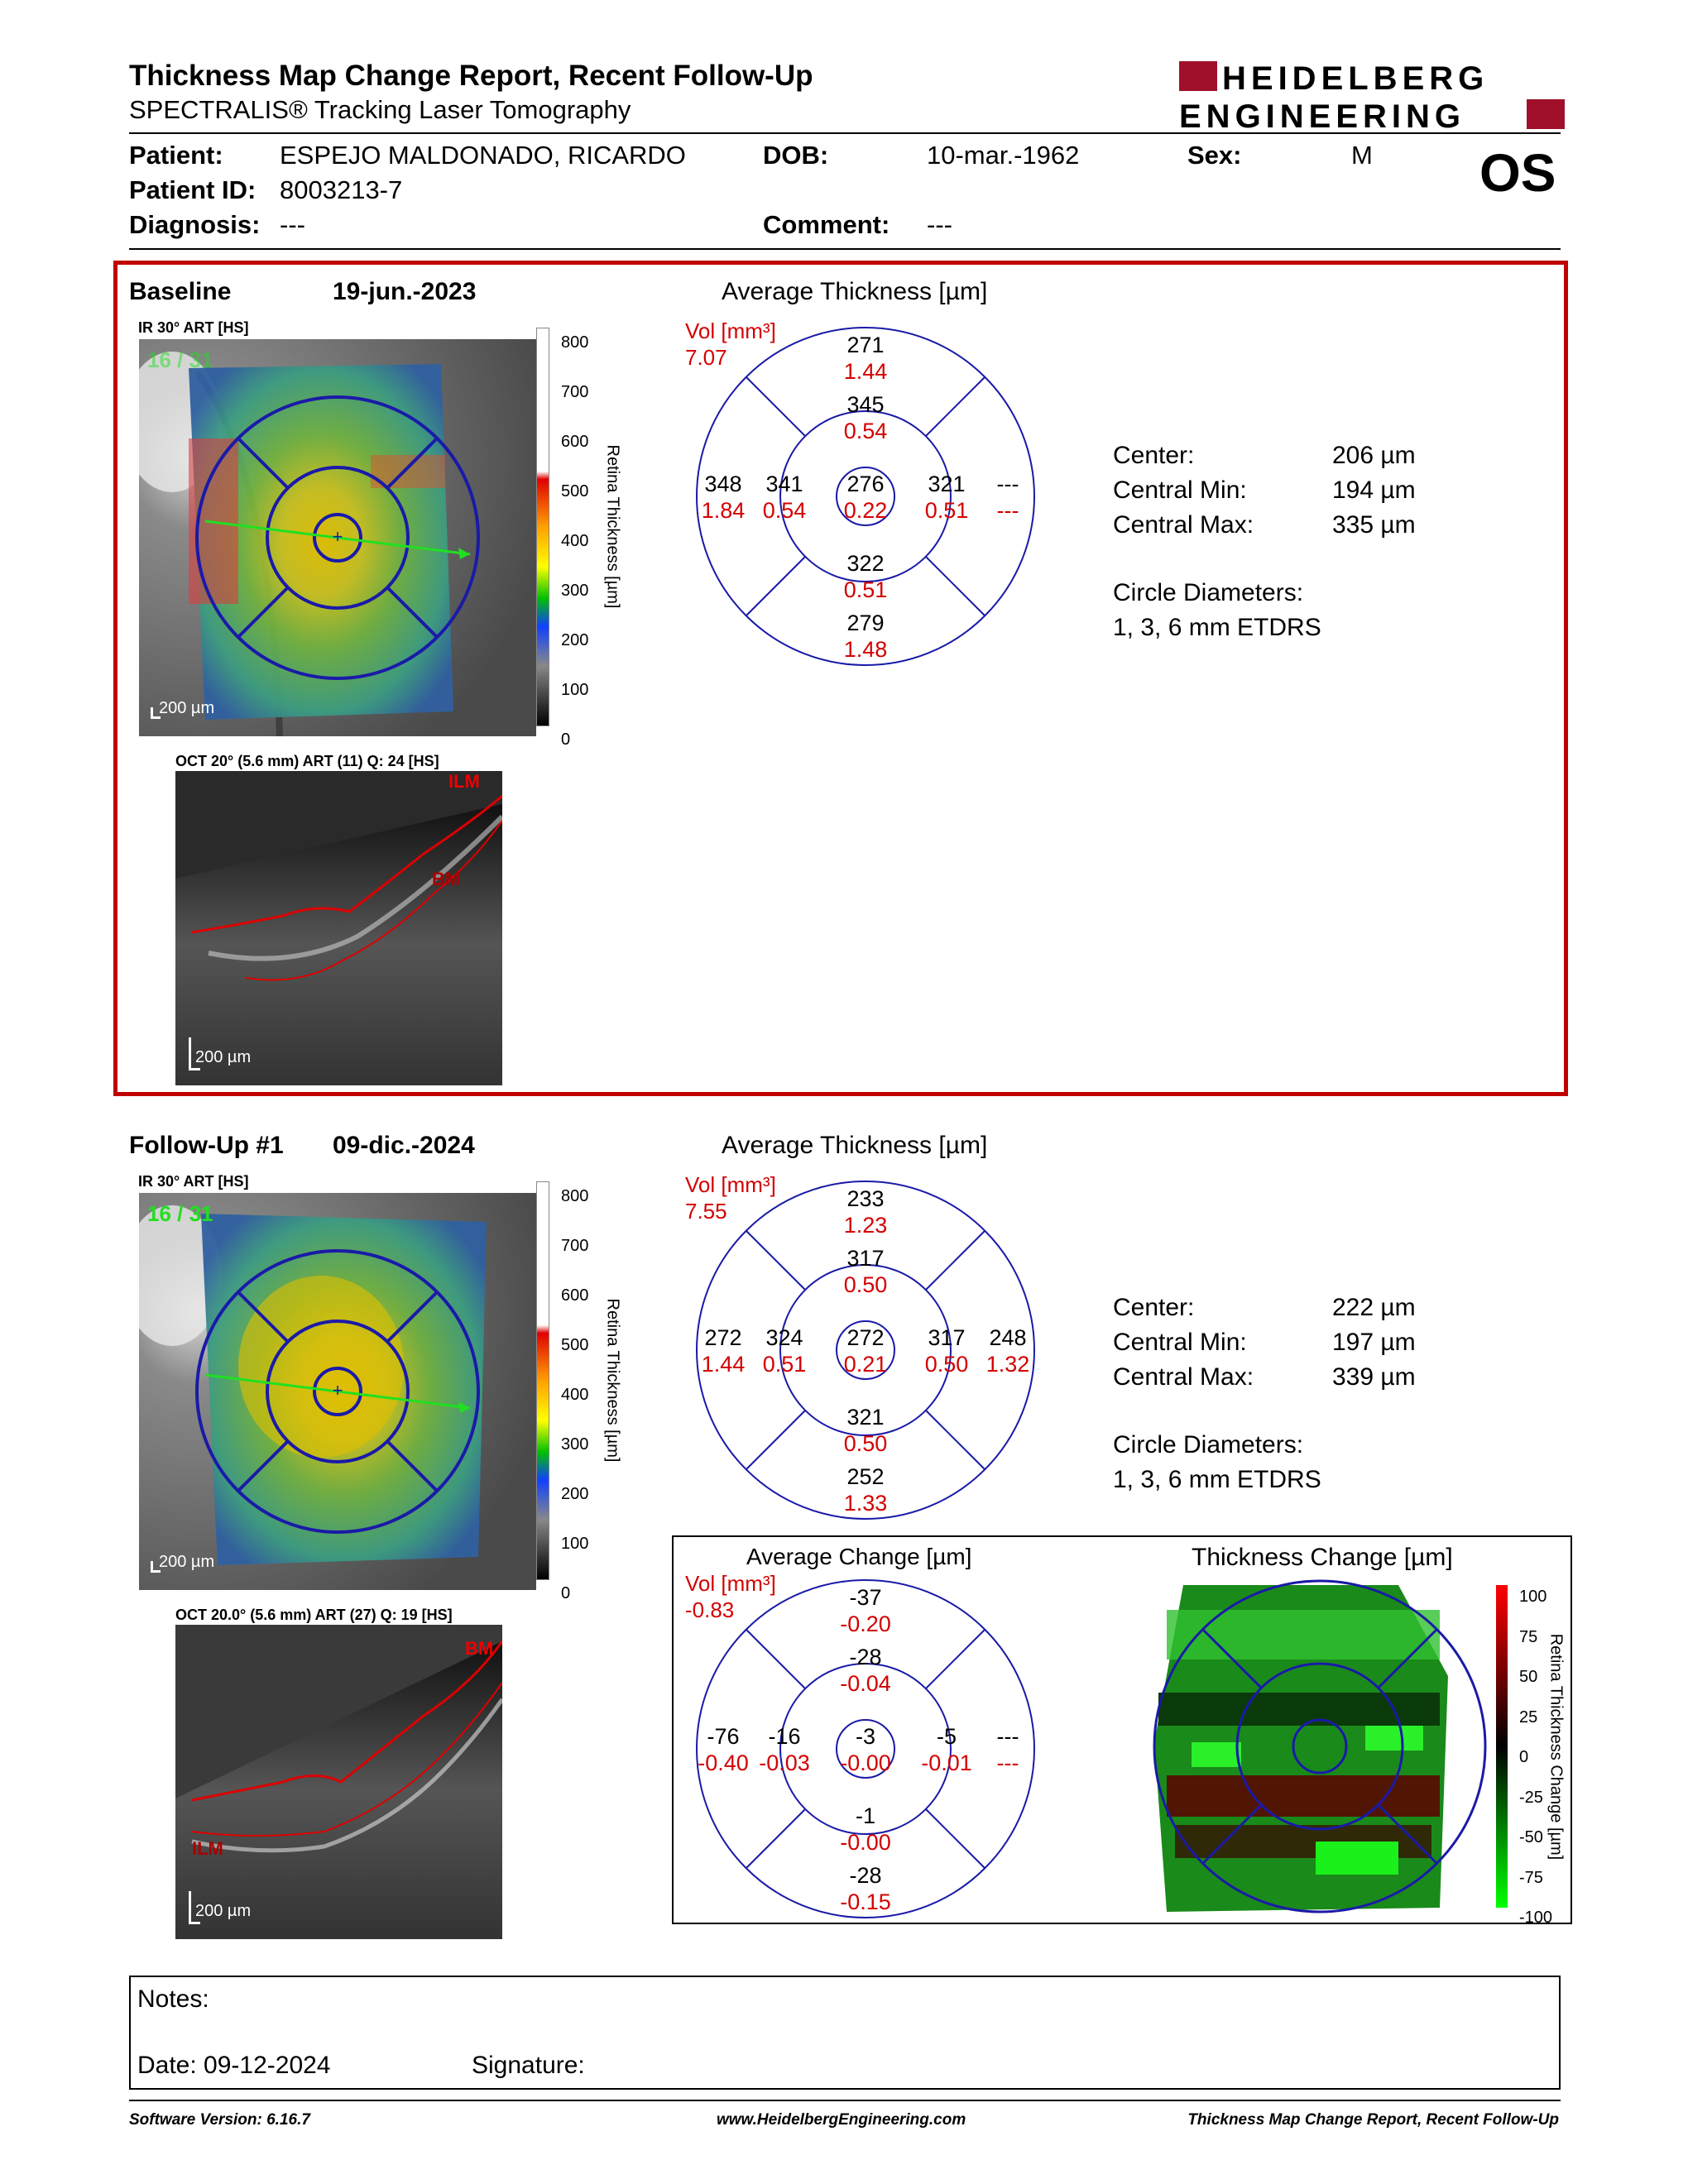 The image size is (1688, 2184). I want to click on comment-label: Comment:, so click(826, 224).